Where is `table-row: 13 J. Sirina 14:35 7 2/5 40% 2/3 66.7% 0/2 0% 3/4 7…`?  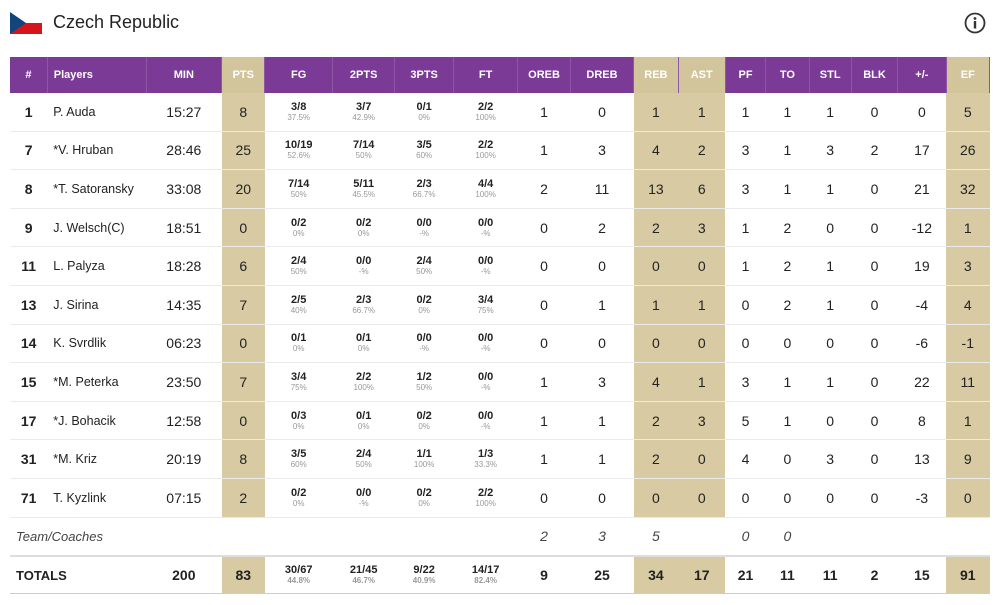 table-row: 13 J. Sirina 14:35 7 2/5 40% 2/3 66.7% 0/2 0% 3/4 7… is located at coordinates (500, 305).